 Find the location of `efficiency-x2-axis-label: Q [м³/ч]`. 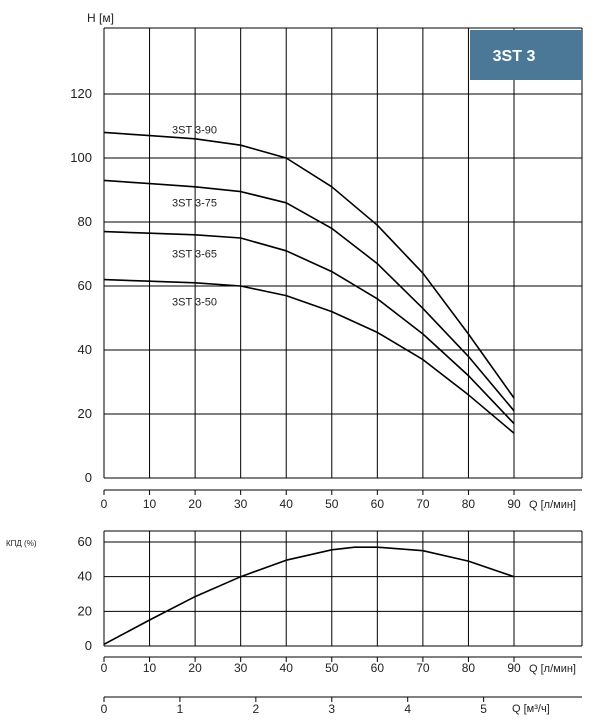

efficiency-x2-axis-label: Q [м³/ч] is located at coordinates (531, 709).